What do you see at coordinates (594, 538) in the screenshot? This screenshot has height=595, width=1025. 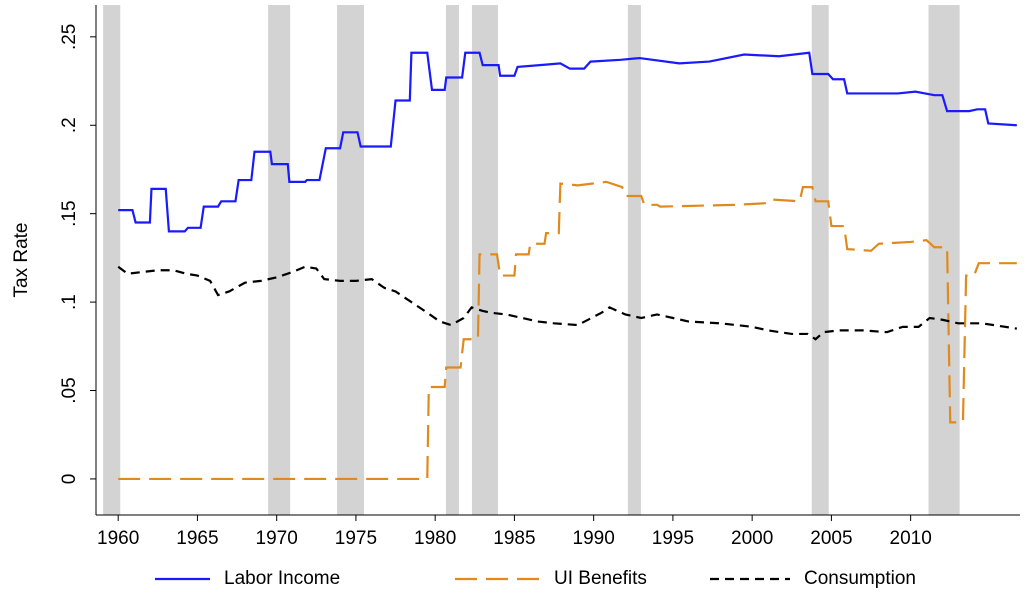 I see `x-tick-label: 1990` at bounding box center [594, 538].